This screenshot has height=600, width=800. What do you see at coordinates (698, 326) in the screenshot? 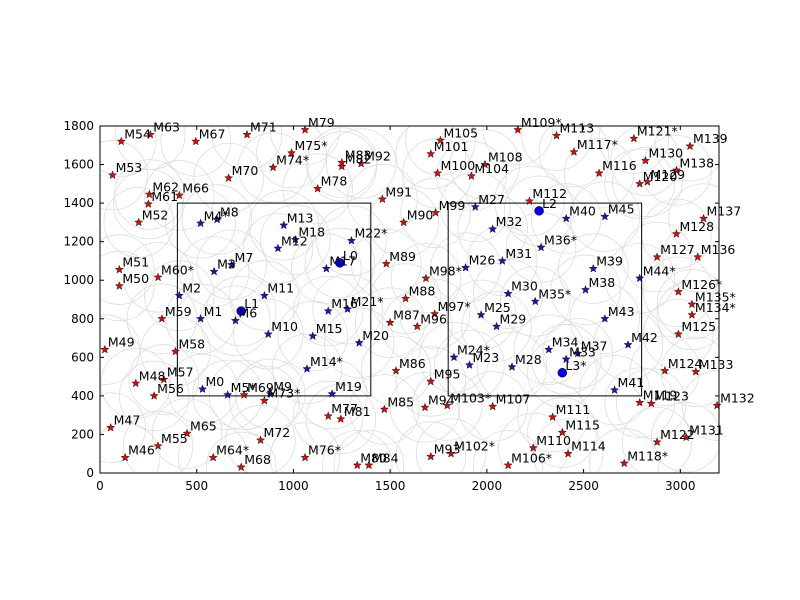
I see `point-label: M125` at bounding box center [698, 326].